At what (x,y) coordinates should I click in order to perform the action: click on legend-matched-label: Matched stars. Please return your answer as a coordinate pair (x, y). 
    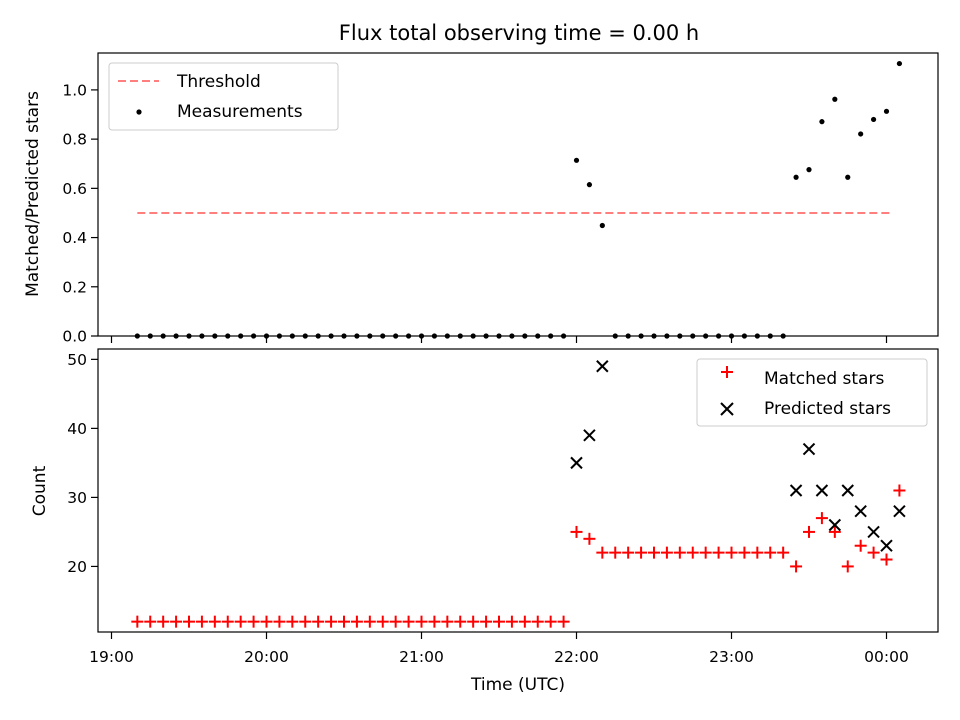
    Looking at the image, I should click on (824, 379).